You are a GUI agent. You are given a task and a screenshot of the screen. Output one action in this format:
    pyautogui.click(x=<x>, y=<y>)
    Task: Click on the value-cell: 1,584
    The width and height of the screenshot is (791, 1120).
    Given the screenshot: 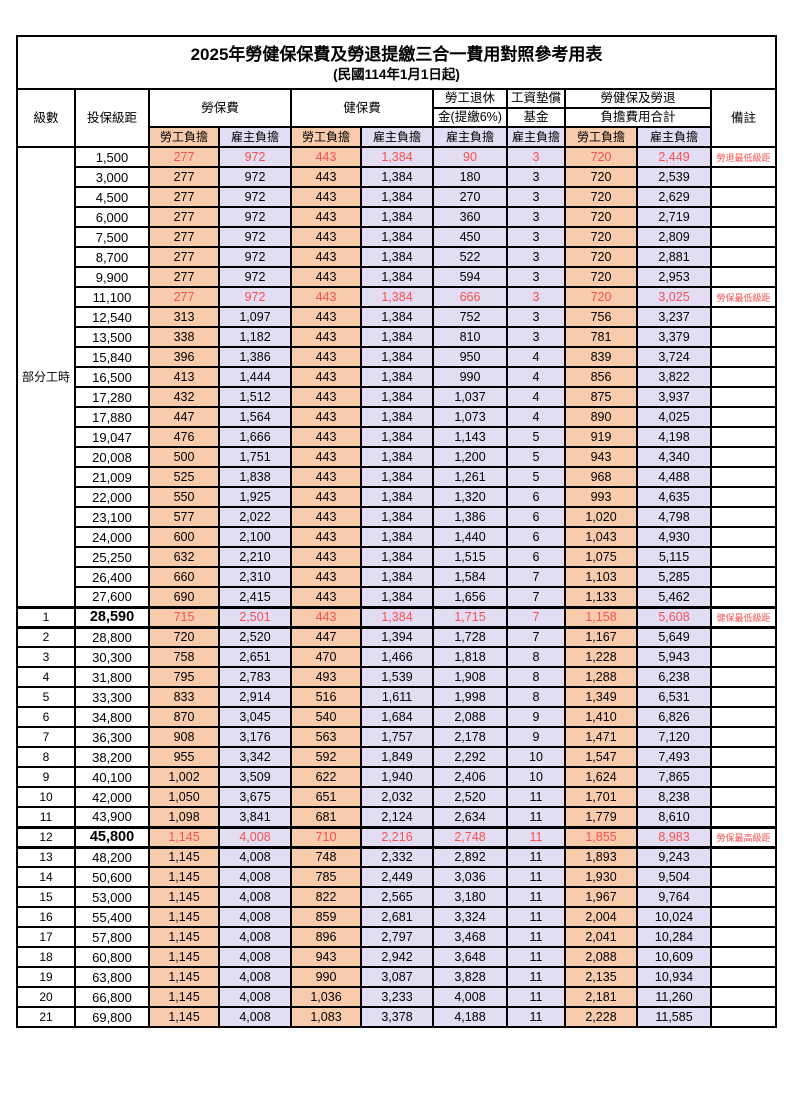 What is the action you would take?
    pyautogui.click(x=470, y=577)
    